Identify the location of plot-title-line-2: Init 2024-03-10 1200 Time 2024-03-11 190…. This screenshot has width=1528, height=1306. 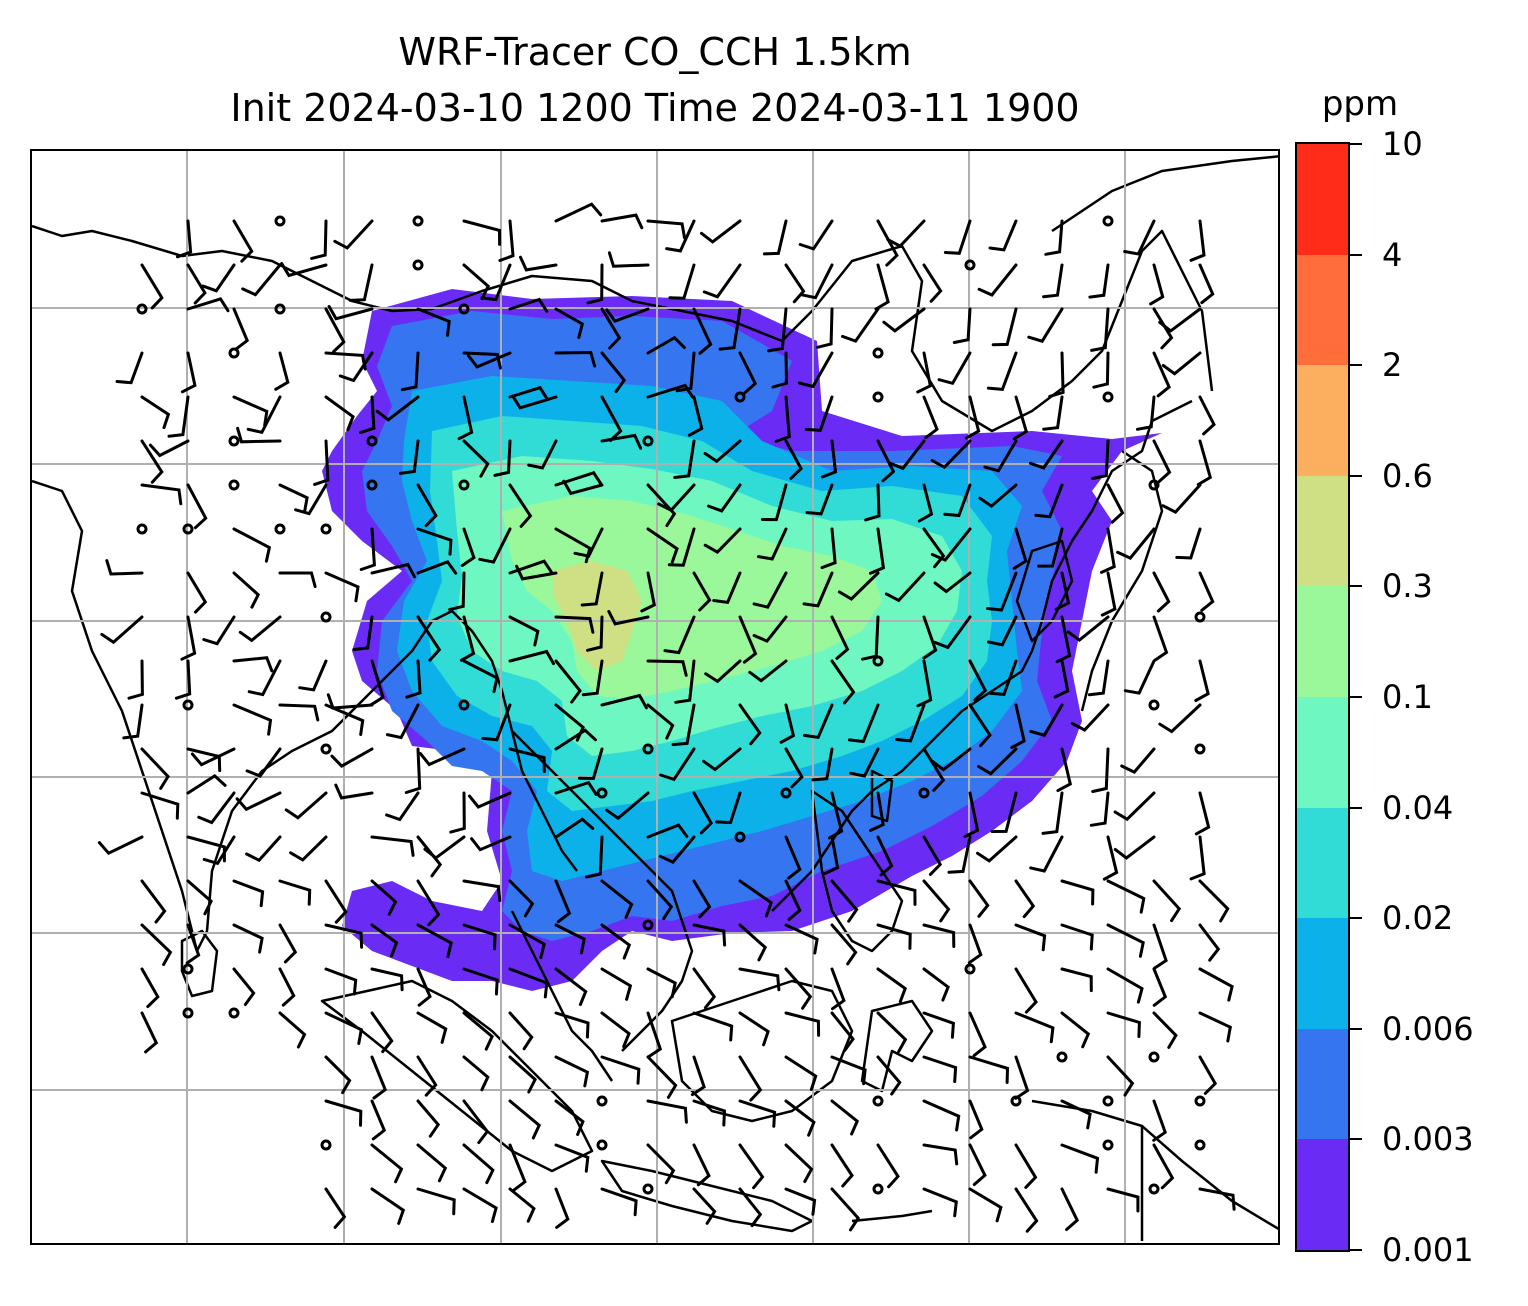
(655, 108).